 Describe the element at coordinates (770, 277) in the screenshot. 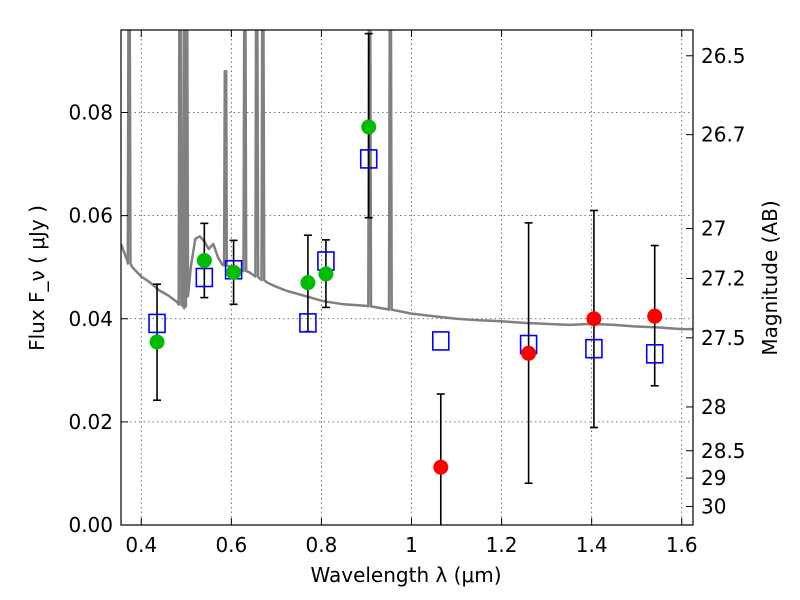

I see `right-axis-label: Magnitude (AB)` at that location.